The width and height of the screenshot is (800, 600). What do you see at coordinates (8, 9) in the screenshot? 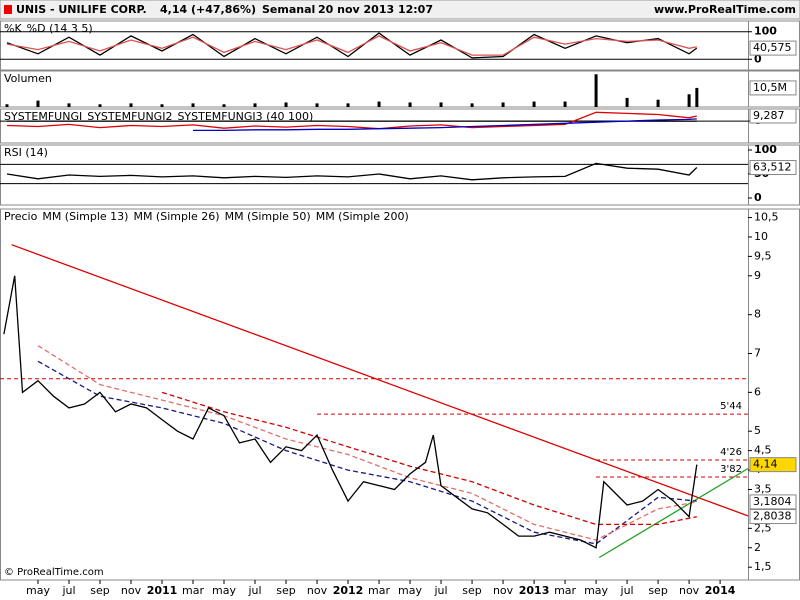
I see `header-icon` at bounding box center [8, 9].